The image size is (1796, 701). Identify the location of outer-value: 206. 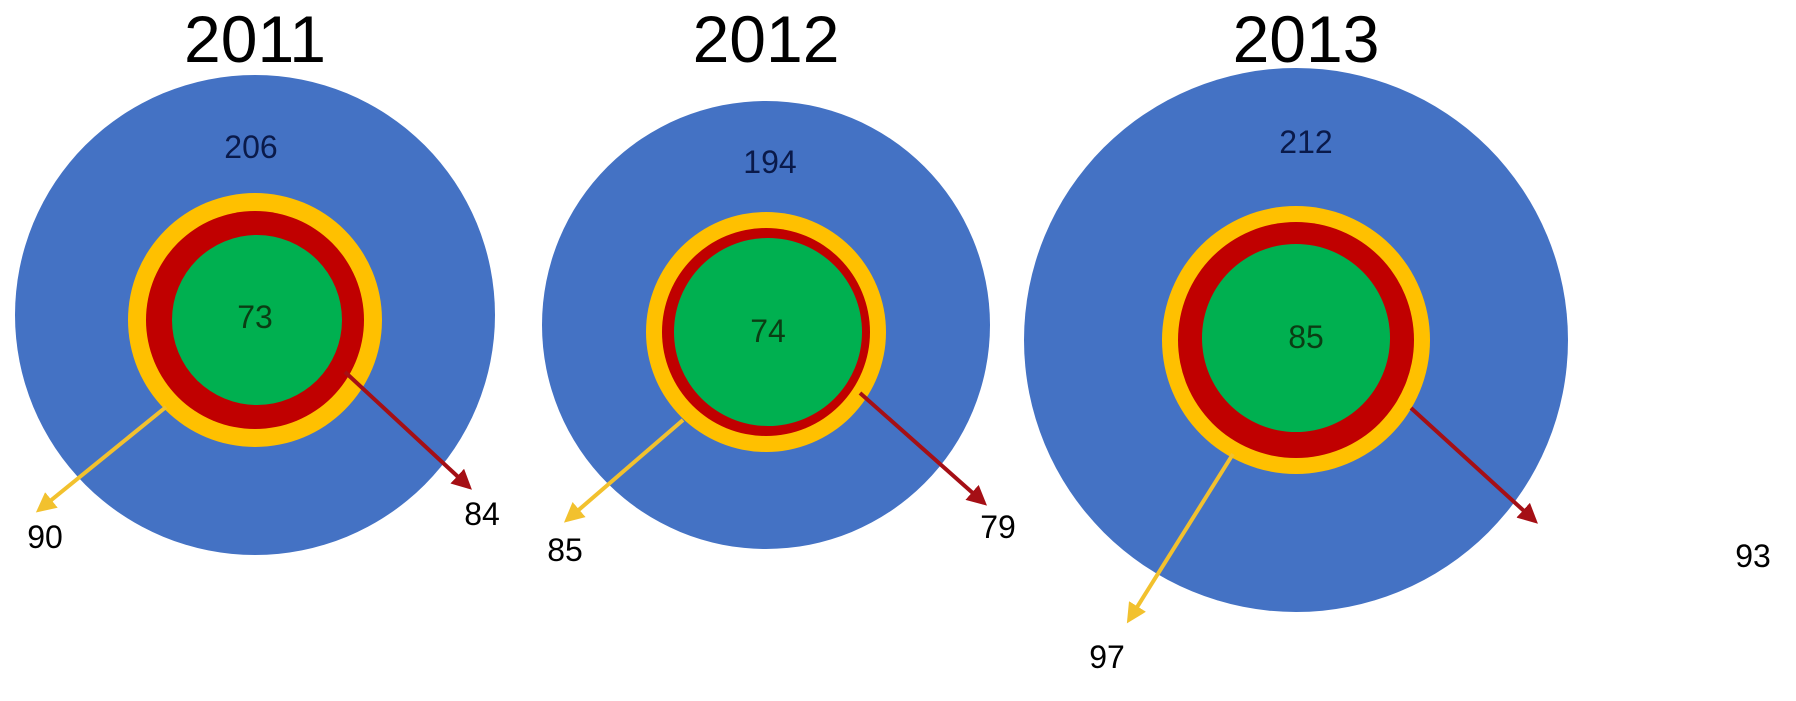
(250, 147).